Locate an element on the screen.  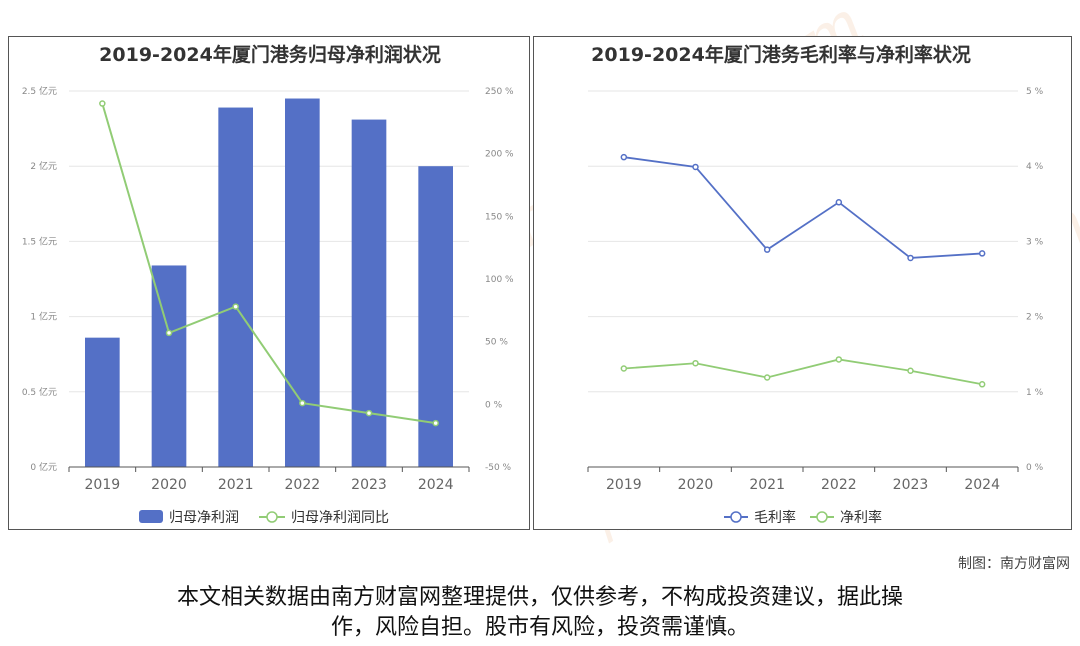
disclaimer-line: 作，风险自担。股市有风险，投资需谨慎。 is located at coordinates (539, 627).